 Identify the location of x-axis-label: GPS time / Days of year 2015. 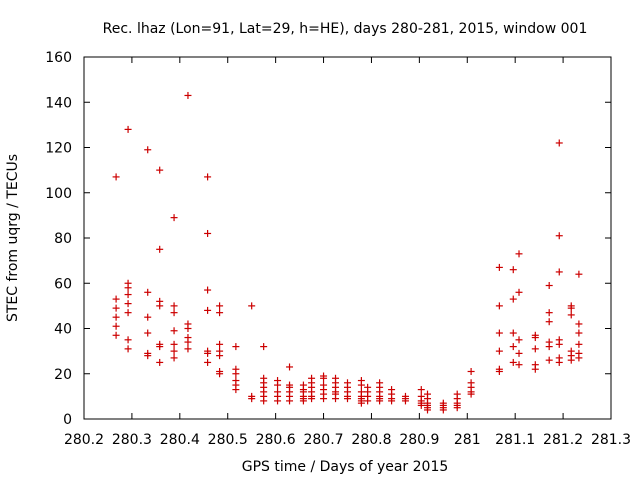
(345, 467).